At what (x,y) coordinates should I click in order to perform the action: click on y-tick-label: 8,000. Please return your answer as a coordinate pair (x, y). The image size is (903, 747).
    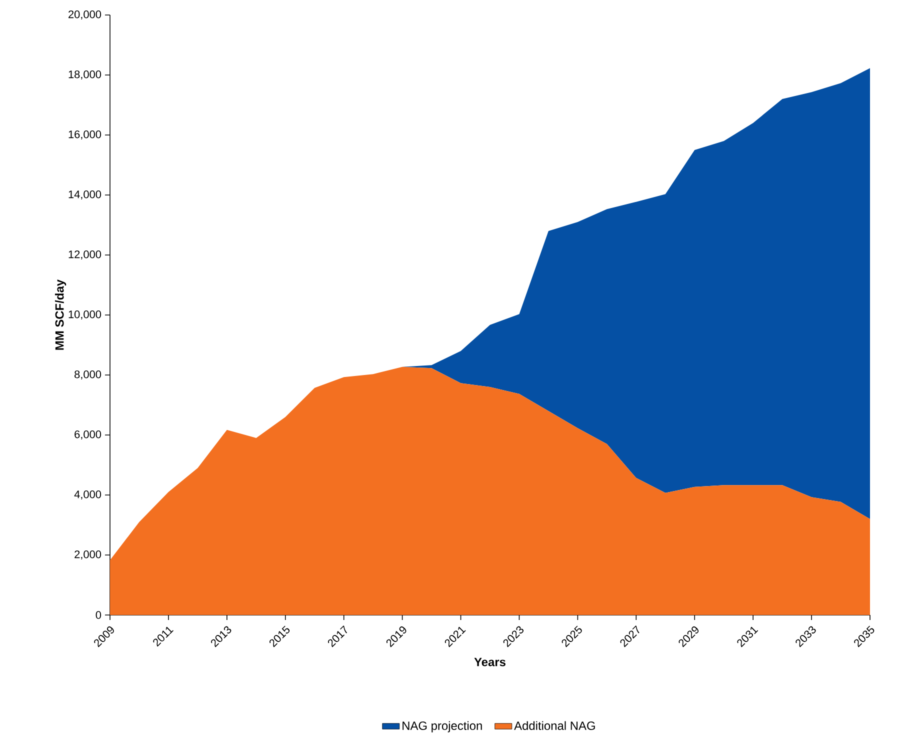
    Looking at the image, I should click on (88, 375).